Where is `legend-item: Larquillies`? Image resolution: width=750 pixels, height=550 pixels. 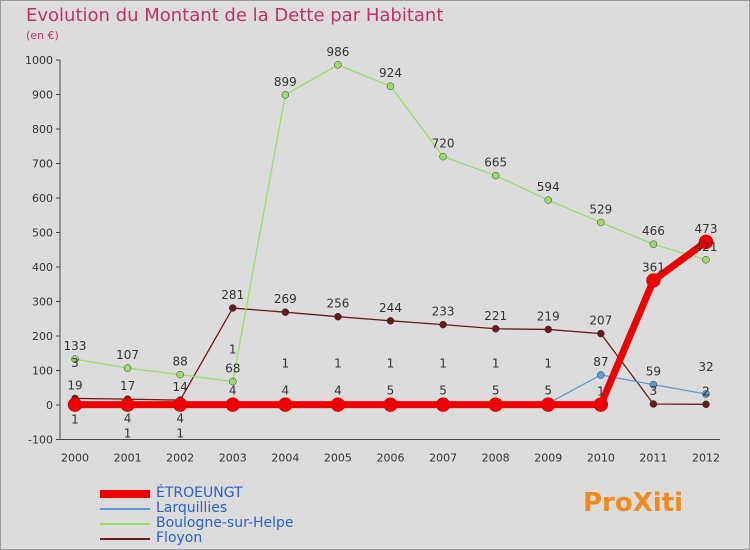
legend-item: Larquillies is located at coordinates (163, 508).